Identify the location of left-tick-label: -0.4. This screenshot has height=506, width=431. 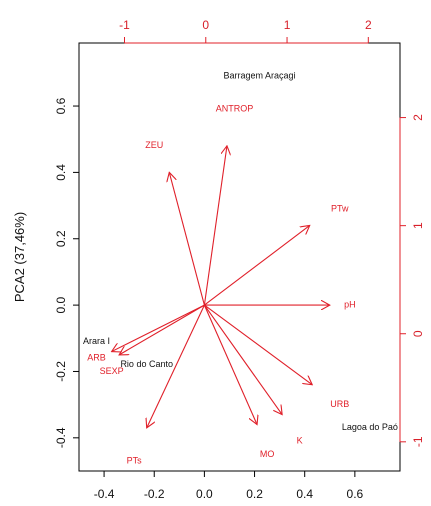
(61, 437).